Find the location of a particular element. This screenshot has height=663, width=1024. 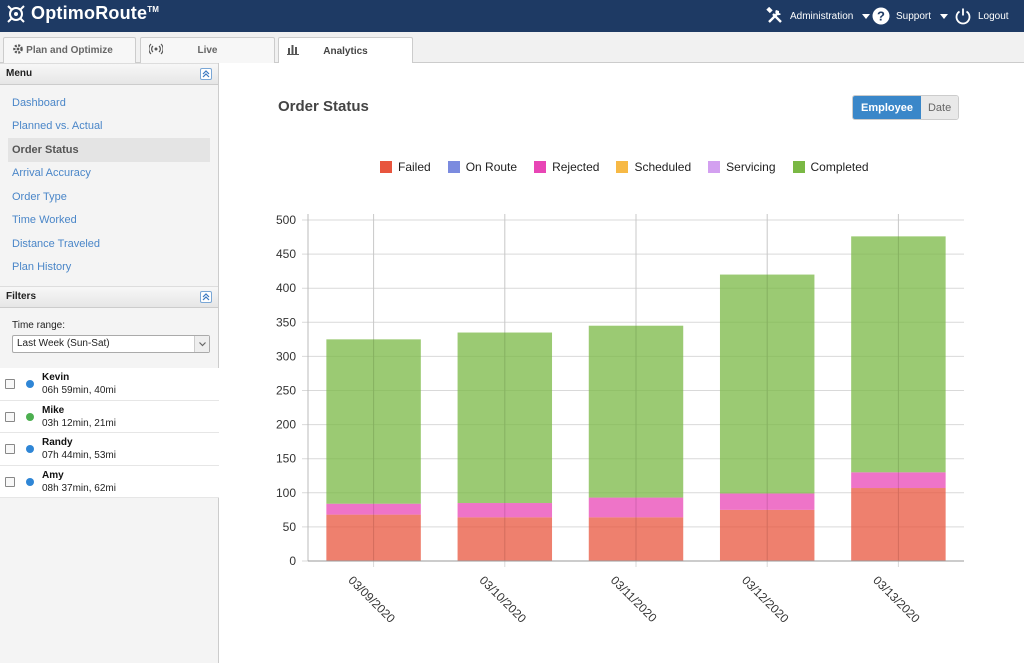

y-tick-label: 0 is located at coordinates (292, 561).